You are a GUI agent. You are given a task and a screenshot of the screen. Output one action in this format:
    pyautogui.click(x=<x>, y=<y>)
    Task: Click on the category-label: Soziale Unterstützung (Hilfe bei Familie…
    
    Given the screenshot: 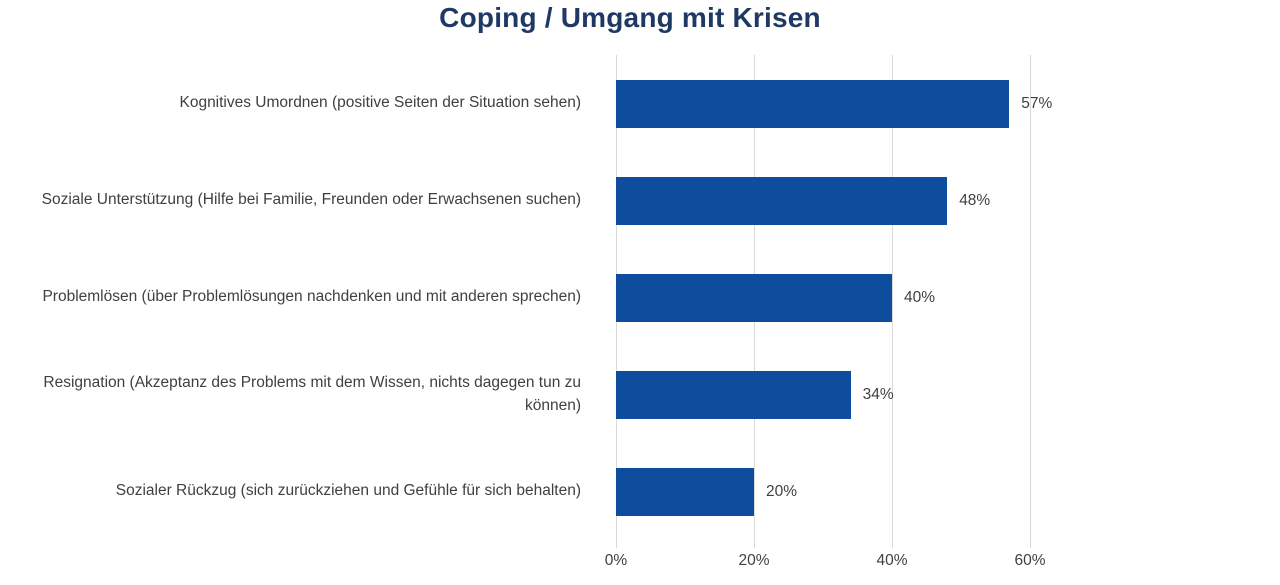 What is the action you would take?
    pyautogui.click(x=311, y=200)
    